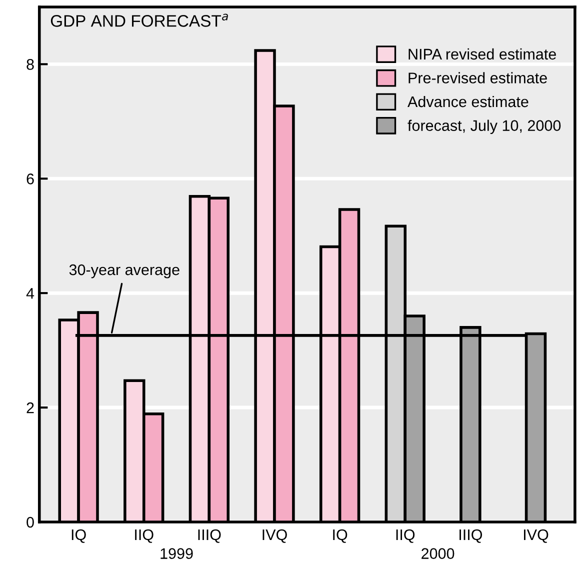 The height and width of the screenshot is (580, 579). What do you see at coordinates (30, 408) in the screenshot?
I see `y-tick-label: 2` at bounding box center [30, 408].